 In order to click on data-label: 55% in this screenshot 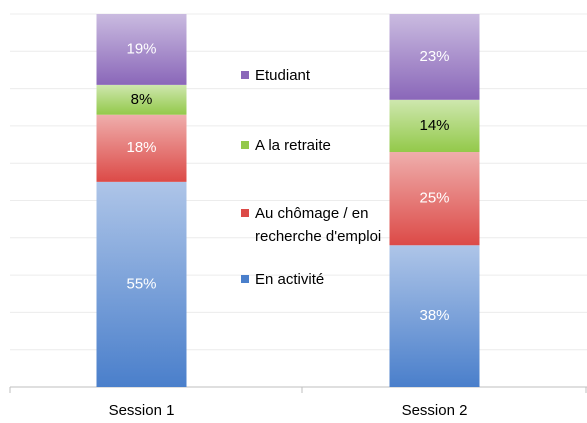, I will do `click(141, 283)`.